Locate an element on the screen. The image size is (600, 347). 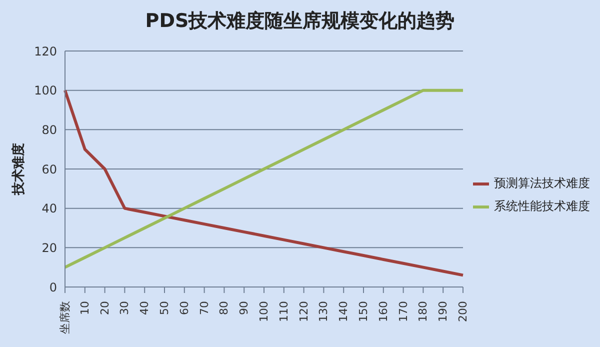
x-tick-label: 190 is located at coordinates (443, 311).